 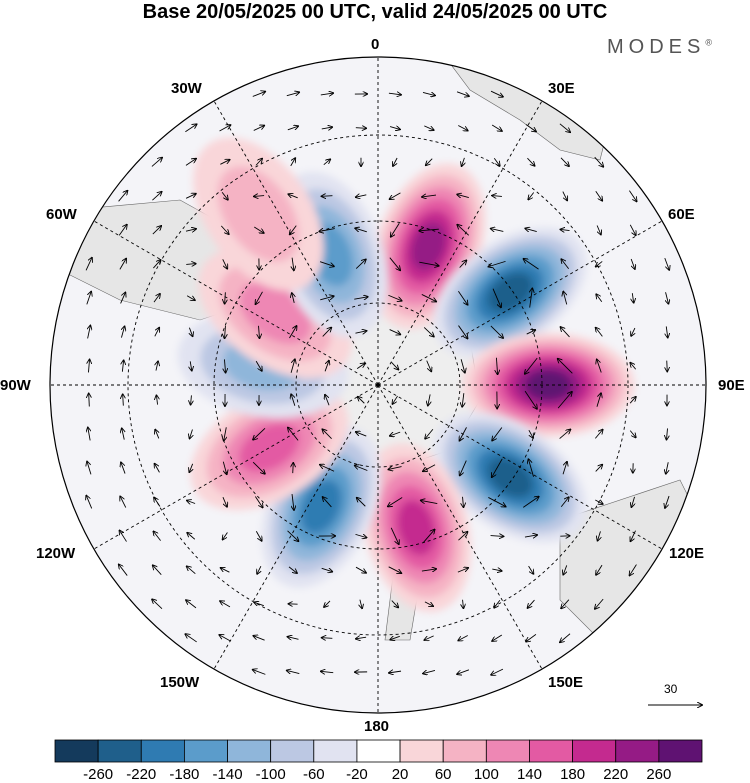 I want to click on colorbar-label: -100, so click(x=270, y=774).